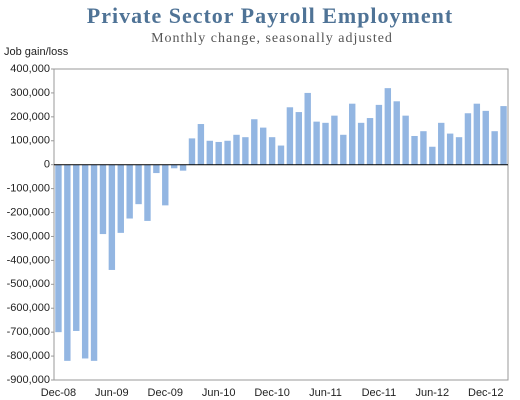 This screenshot has height=400, width=520. Describe the element at coordinates (379, 393) in the screenshot. I see `x-tick-label: Dec-11` at that location.